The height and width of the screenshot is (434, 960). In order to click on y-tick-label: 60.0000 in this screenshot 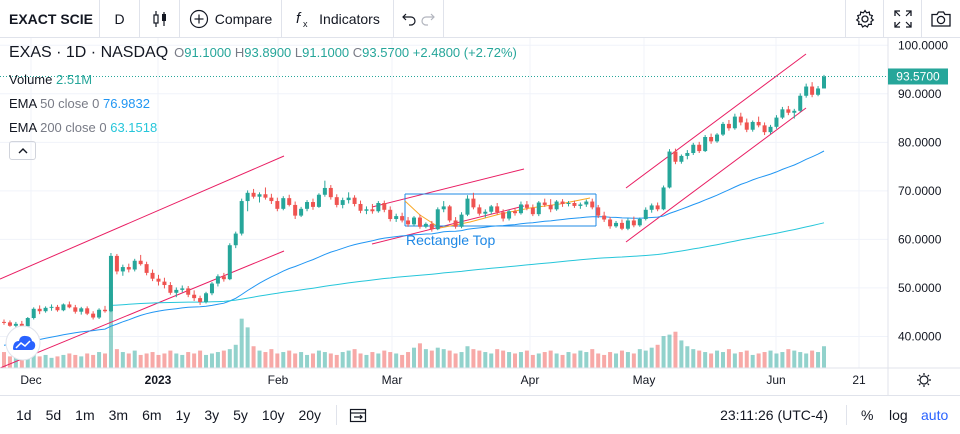, I will do `click(920, 239)`.